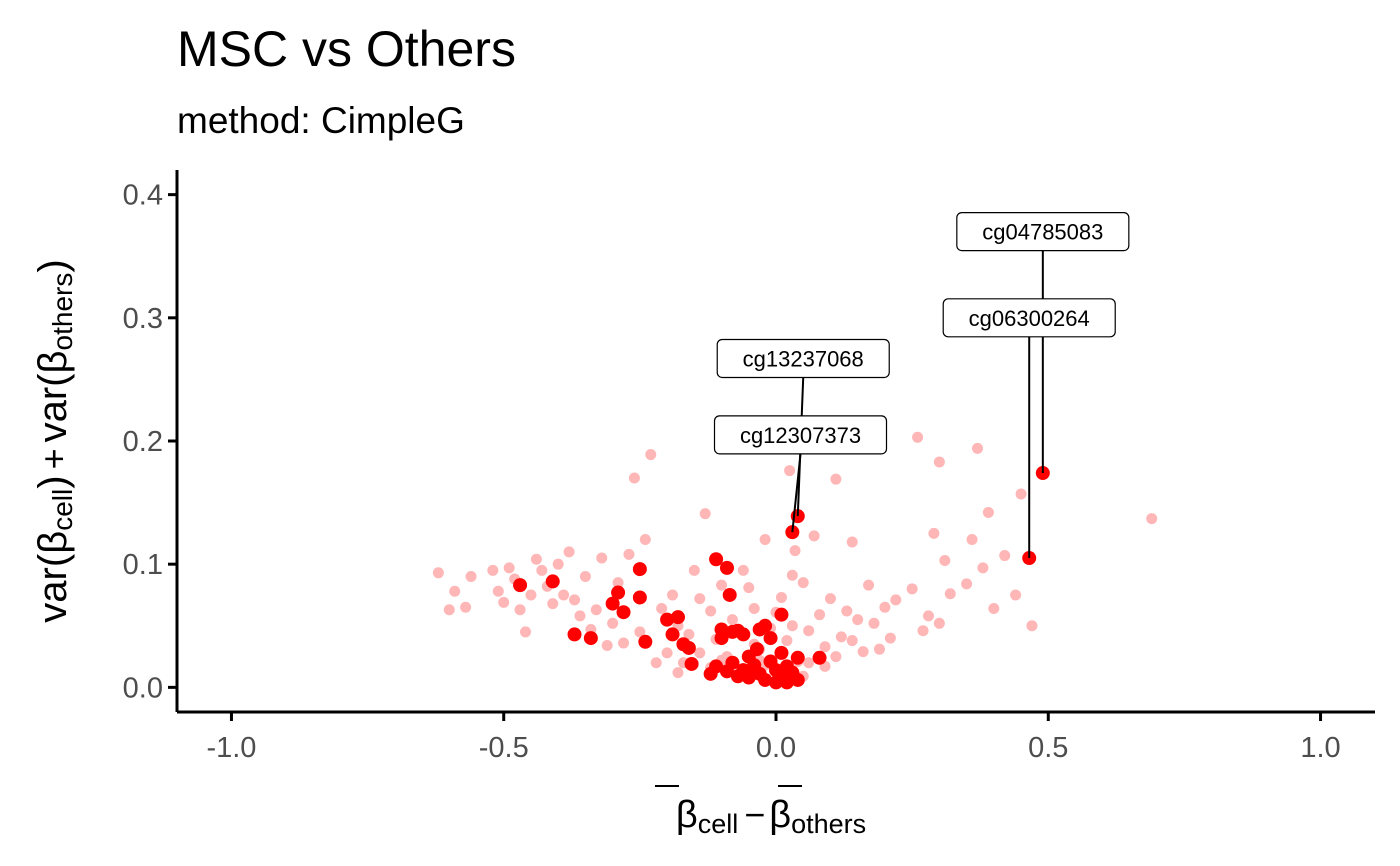 This screenshot has width=1400, height=866. Describe the element at coordinates (231, 748) in the screenshot. I see `x-tick-label: -1.0` at that location.